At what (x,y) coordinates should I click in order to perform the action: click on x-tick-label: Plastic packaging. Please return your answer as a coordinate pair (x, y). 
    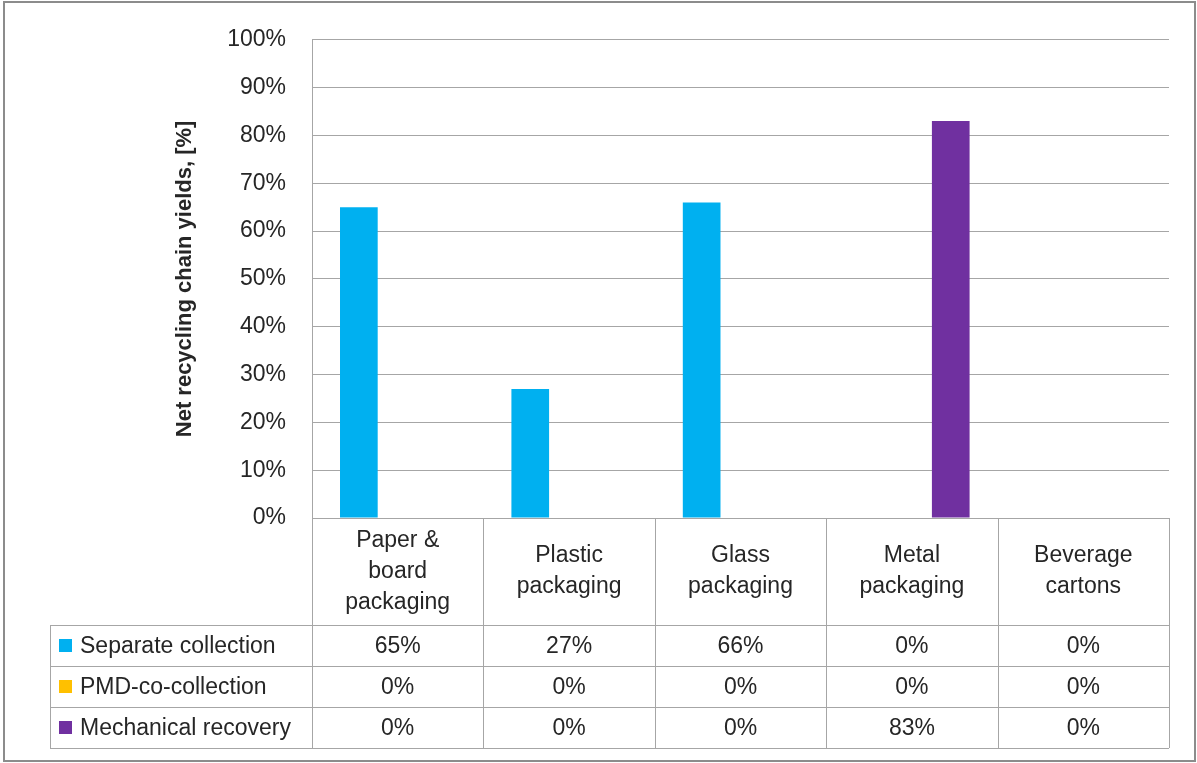
    Looking at the image, I should click on (569, 570).